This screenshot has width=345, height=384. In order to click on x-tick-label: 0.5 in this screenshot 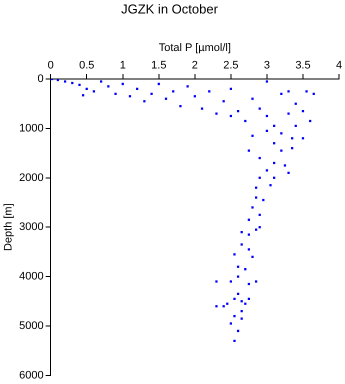, I will do `click(86, 65)`.